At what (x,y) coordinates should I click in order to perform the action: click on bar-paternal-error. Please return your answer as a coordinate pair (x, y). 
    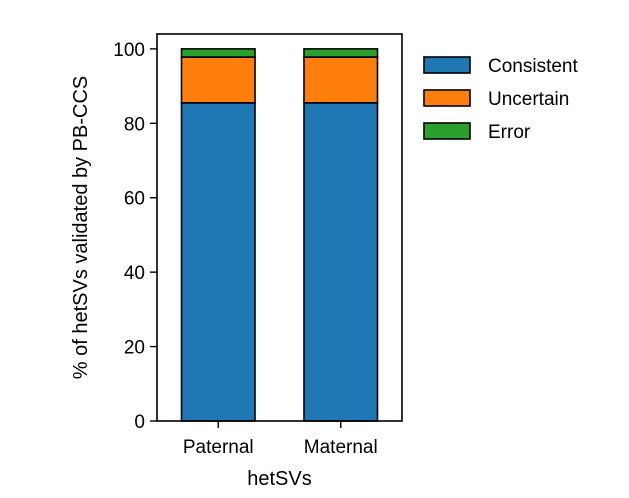
    Looking at the image, I should click on (218, 53).